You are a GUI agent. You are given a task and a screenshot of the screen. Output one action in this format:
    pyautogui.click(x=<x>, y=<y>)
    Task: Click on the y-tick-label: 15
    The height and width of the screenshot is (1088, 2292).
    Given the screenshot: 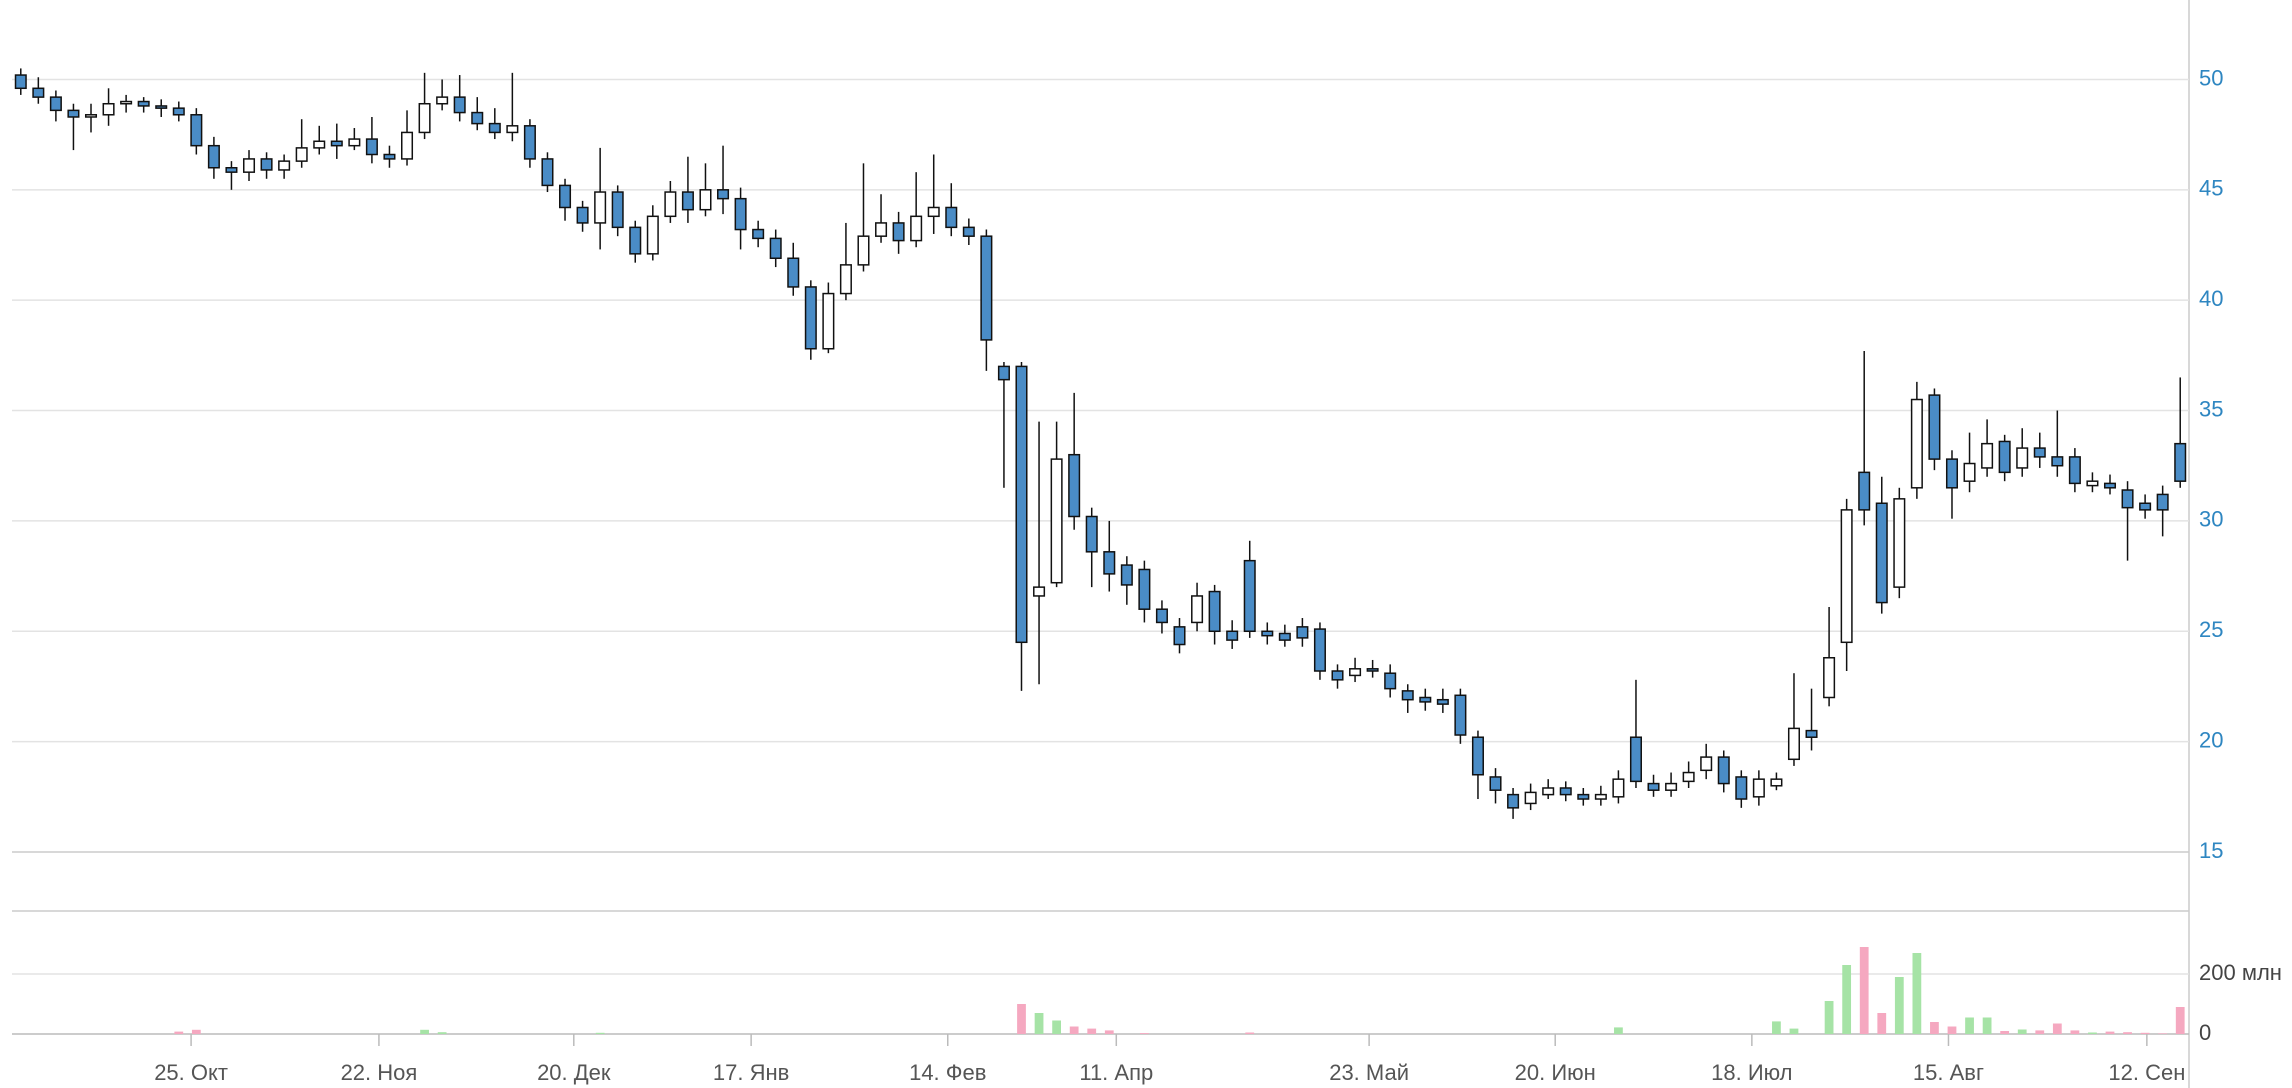 What is the action you would take?
    pyautogui.click(x=2211, y=850)
    